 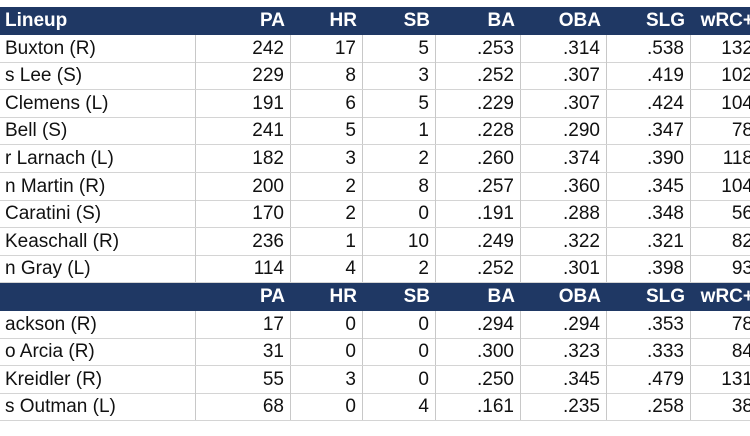 I want to click on stat-cell: .294, so click(x=478, y=324).